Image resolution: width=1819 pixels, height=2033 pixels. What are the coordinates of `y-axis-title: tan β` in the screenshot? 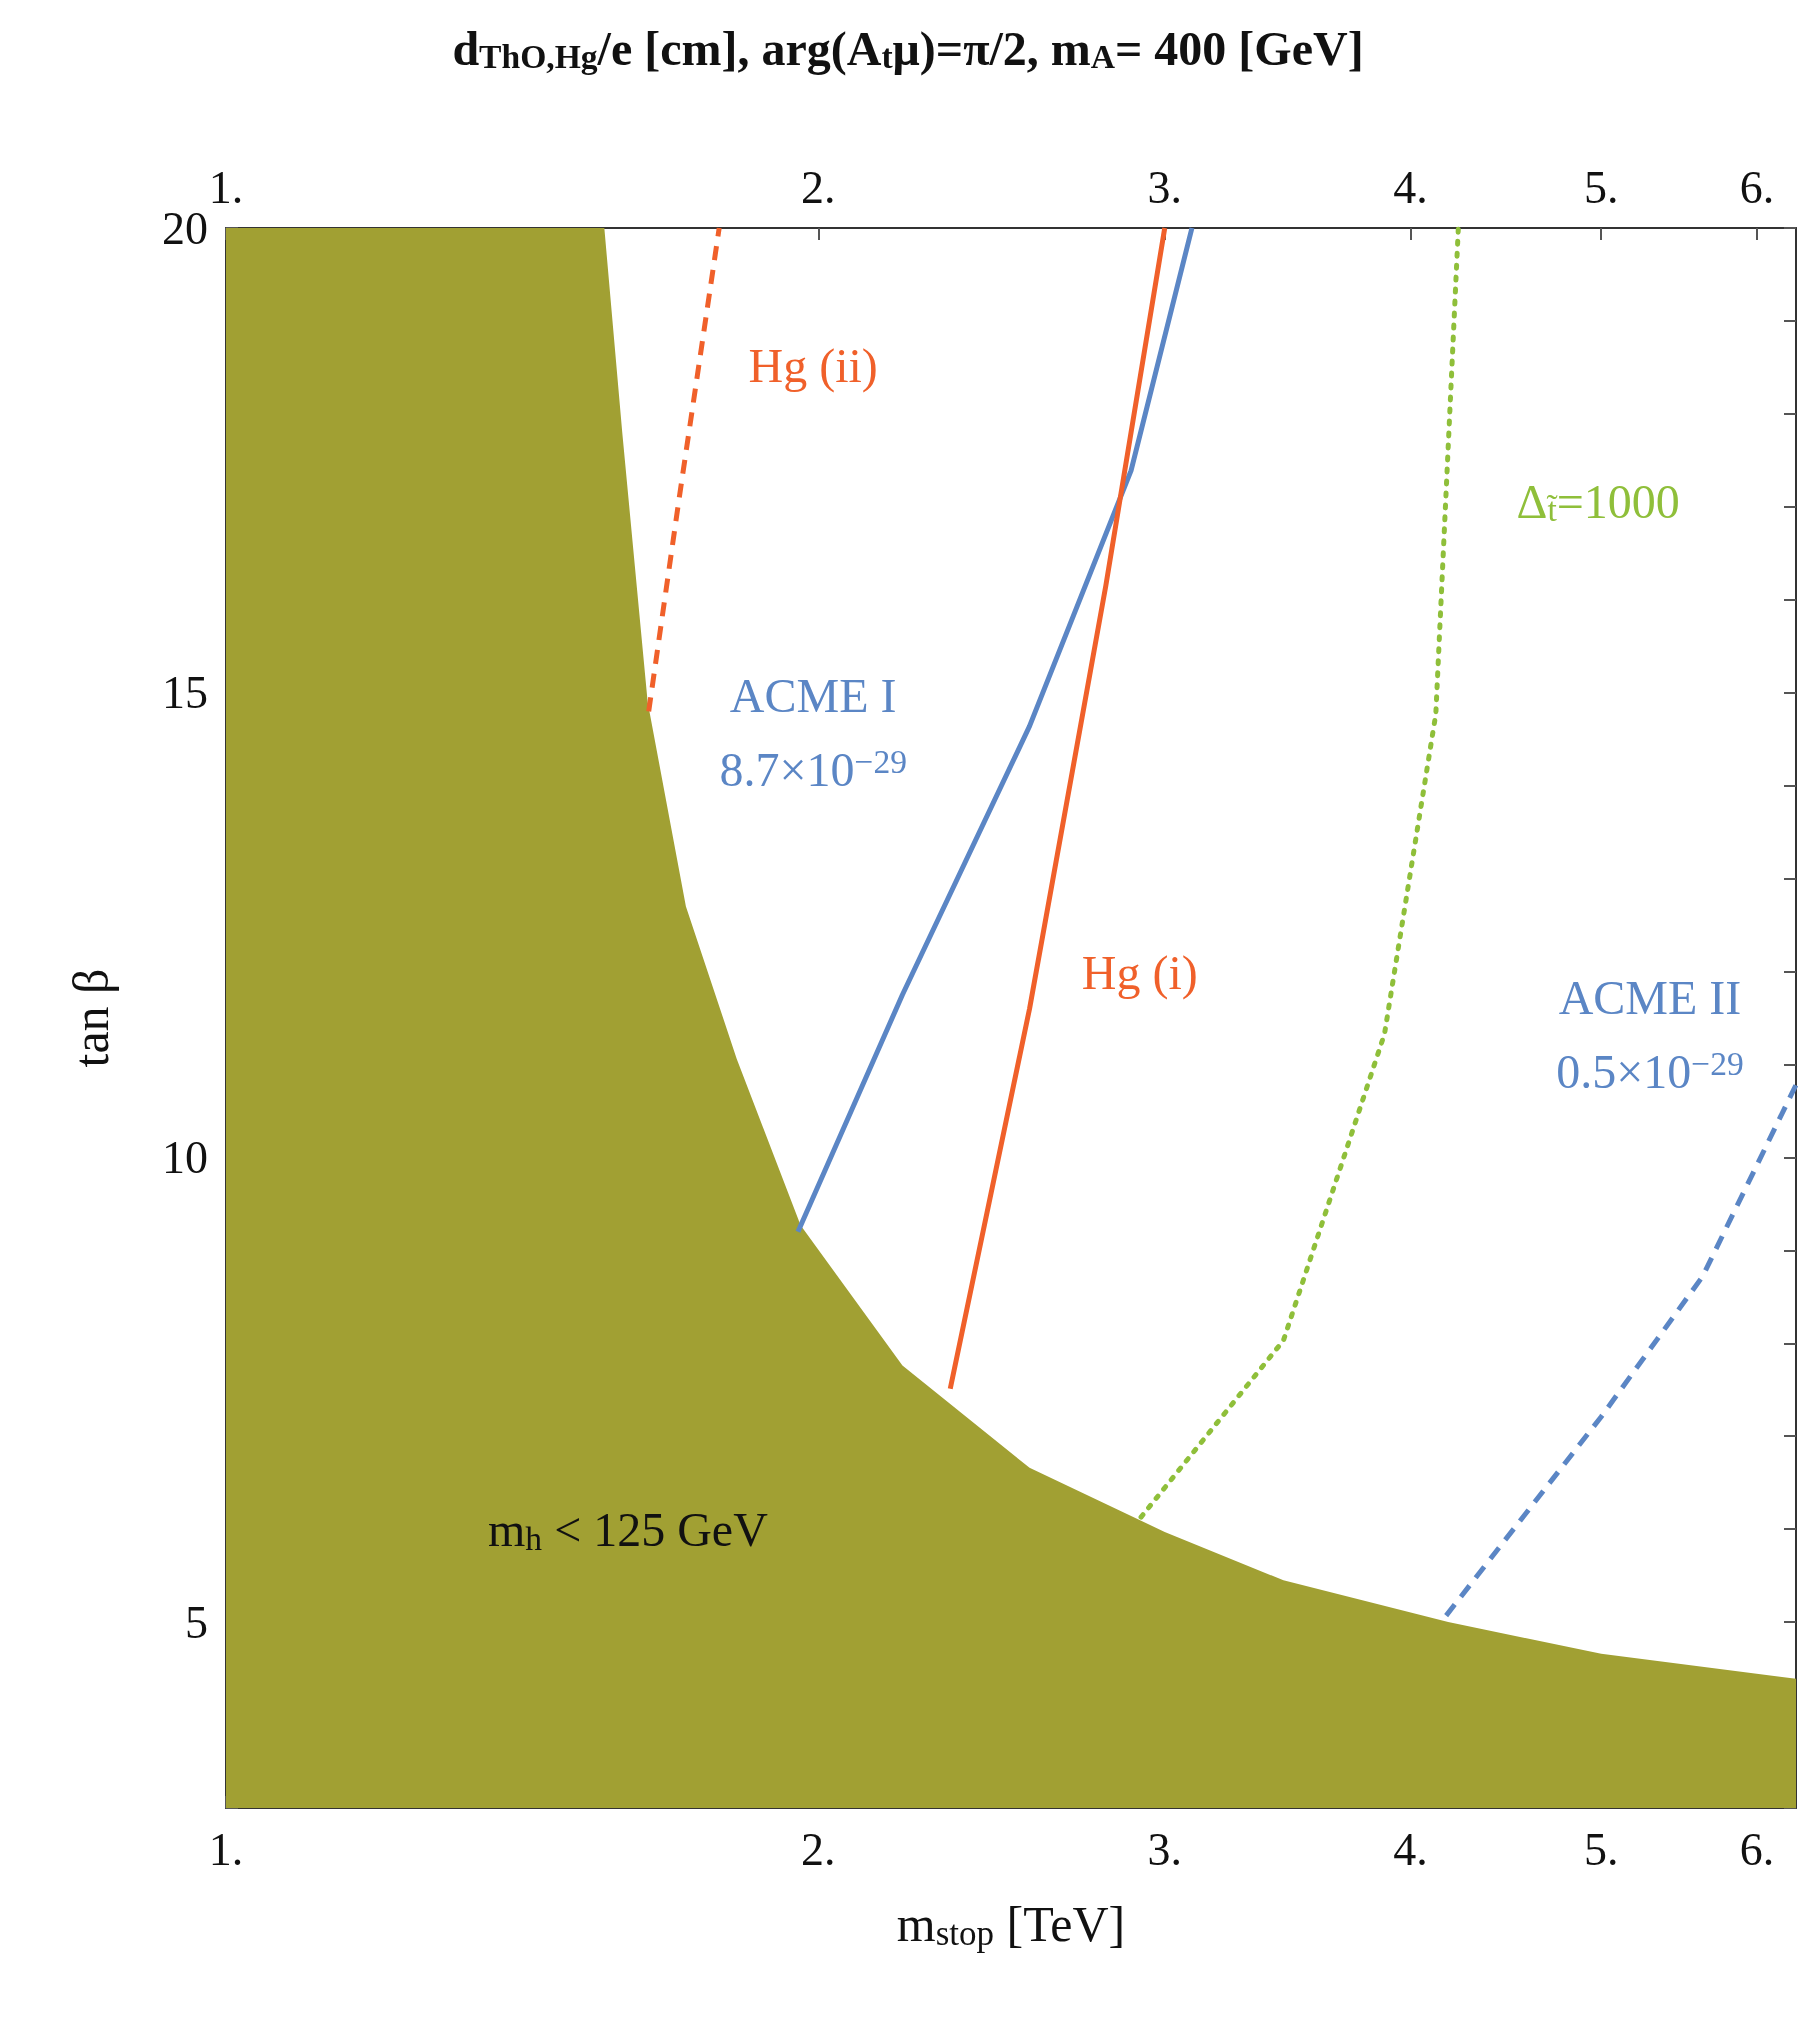 It's located at (91, 1018).